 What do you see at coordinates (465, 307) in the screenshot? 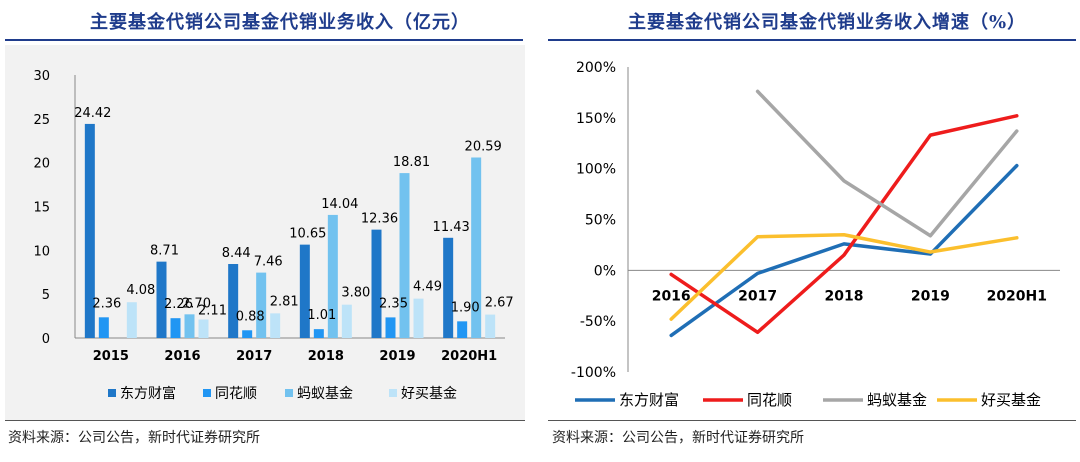
I see `data-label-tonghuashun: 1.90` at bounding box center [465, 307].